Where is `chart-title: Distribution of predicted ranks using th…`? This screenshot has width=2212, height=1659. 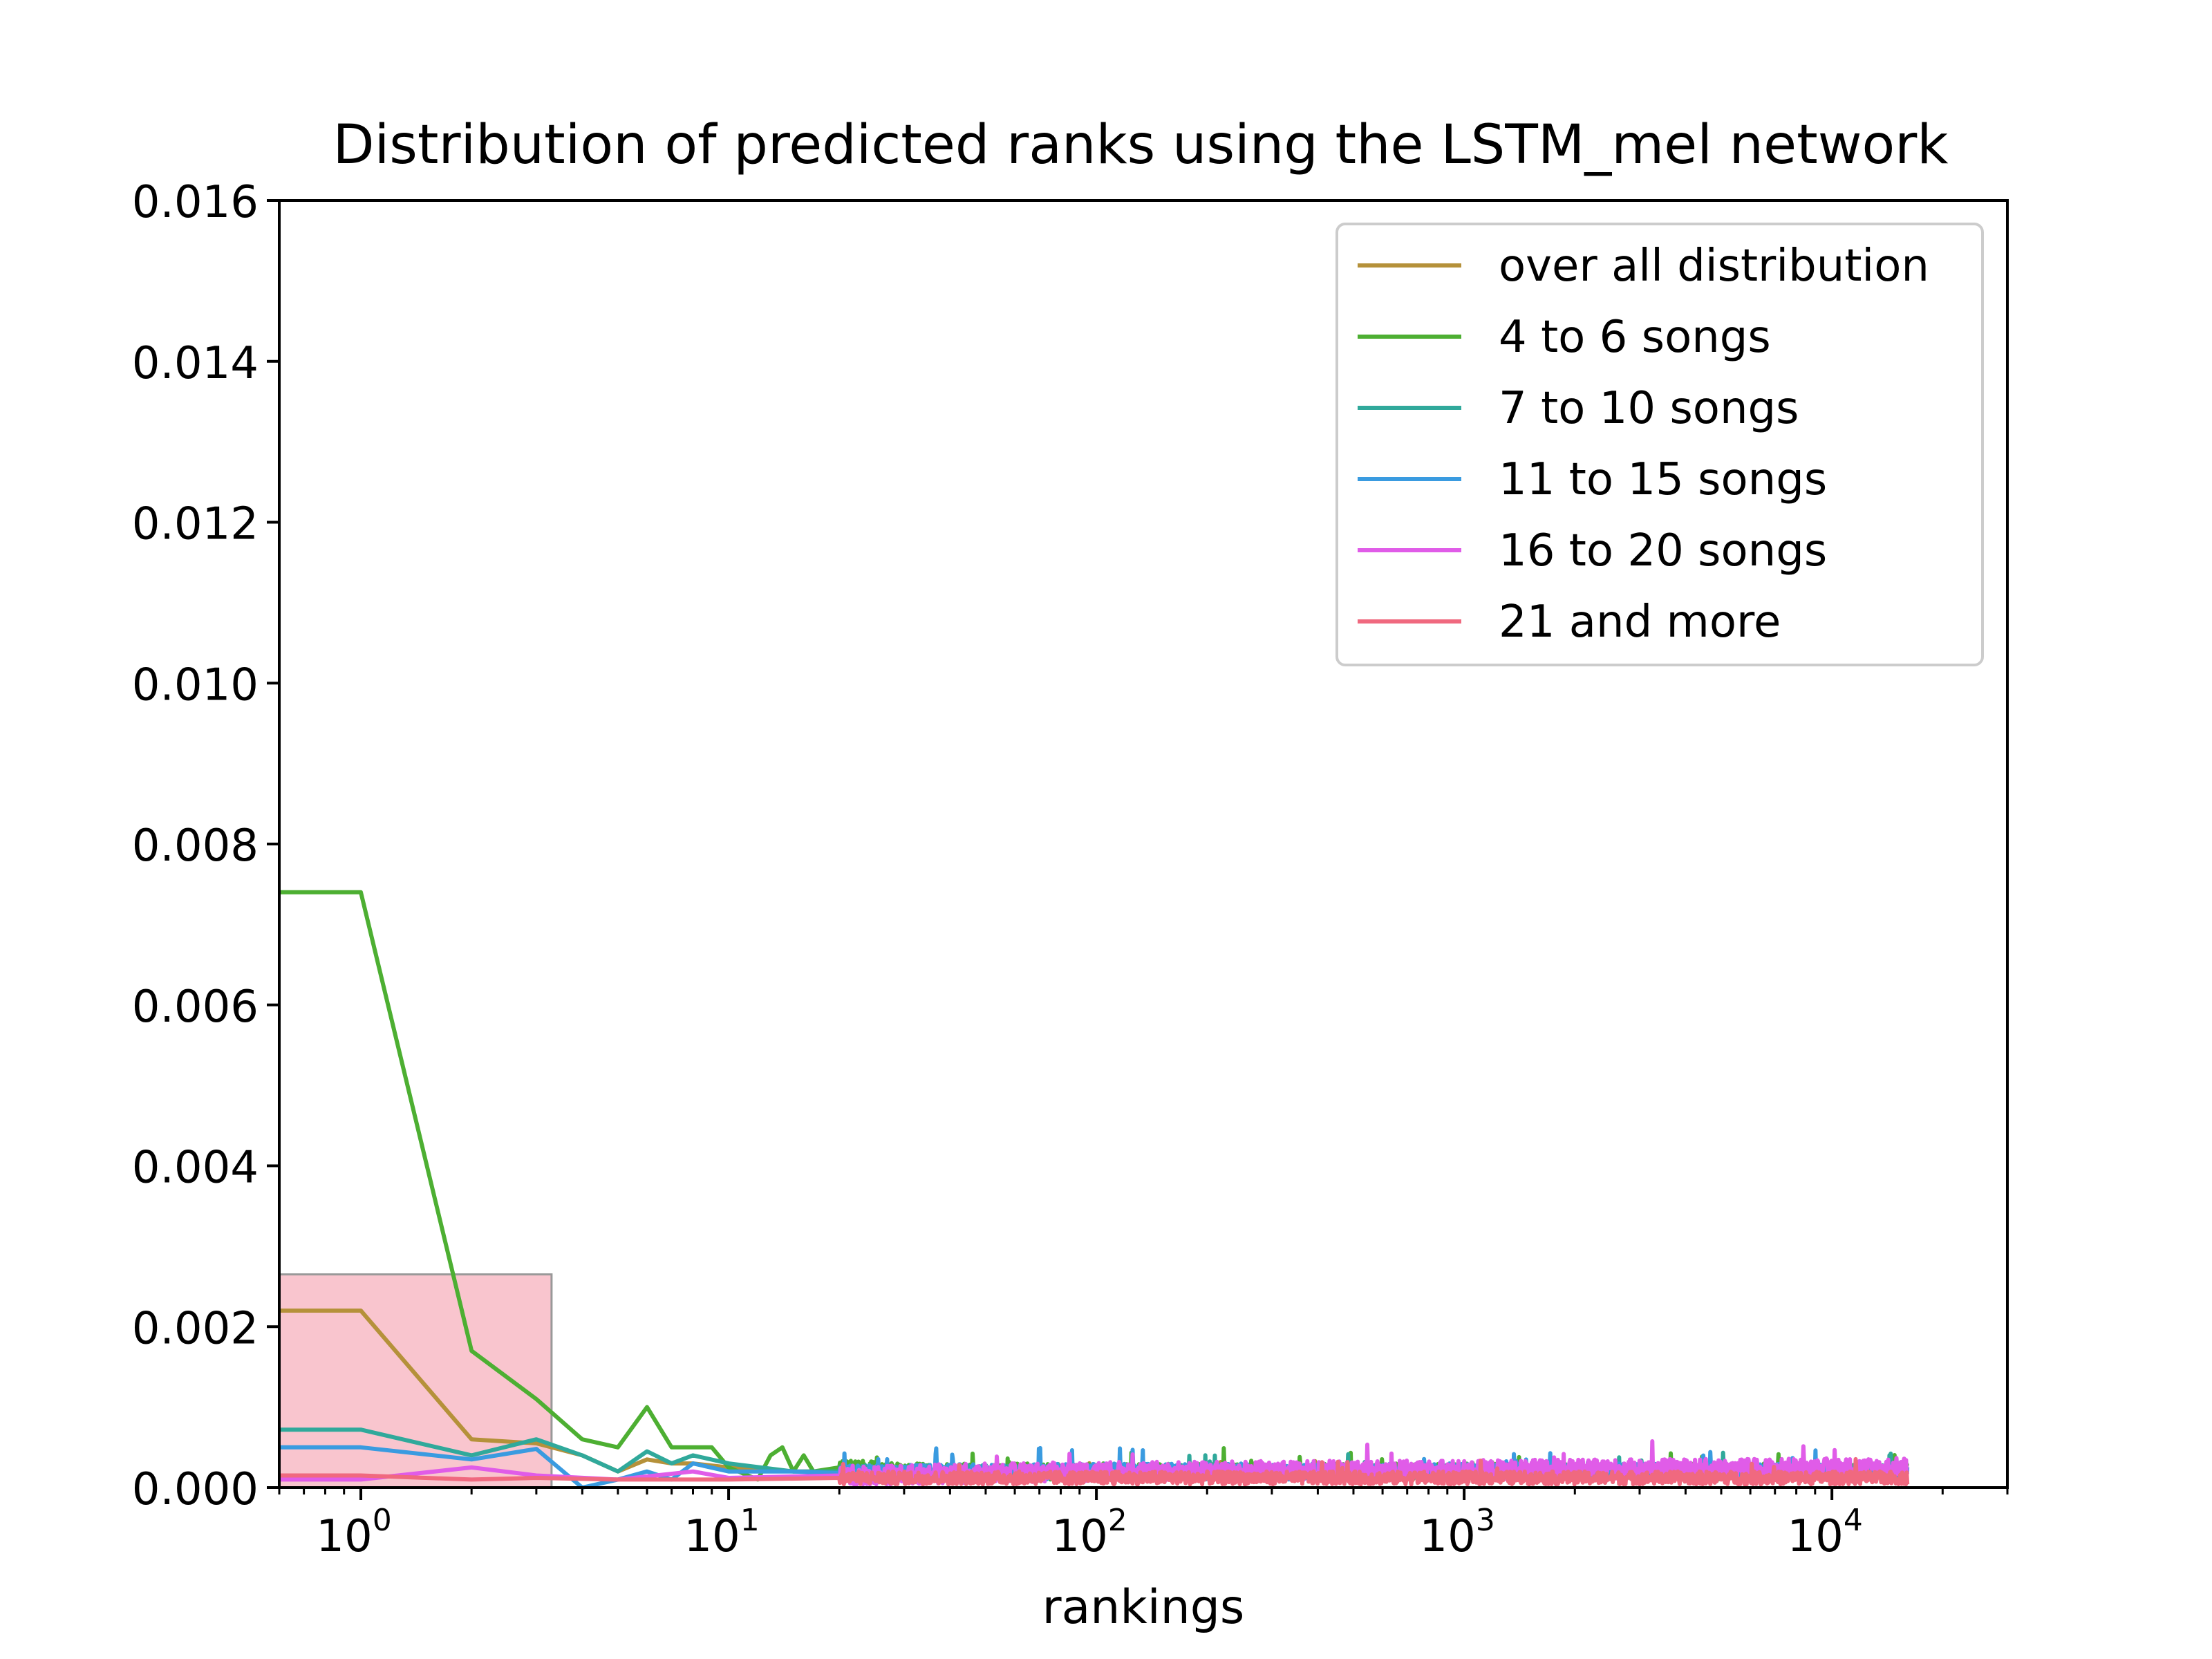 chart-title: Distribution of predicted ranks using th… is located at coordinates (1141, 145).